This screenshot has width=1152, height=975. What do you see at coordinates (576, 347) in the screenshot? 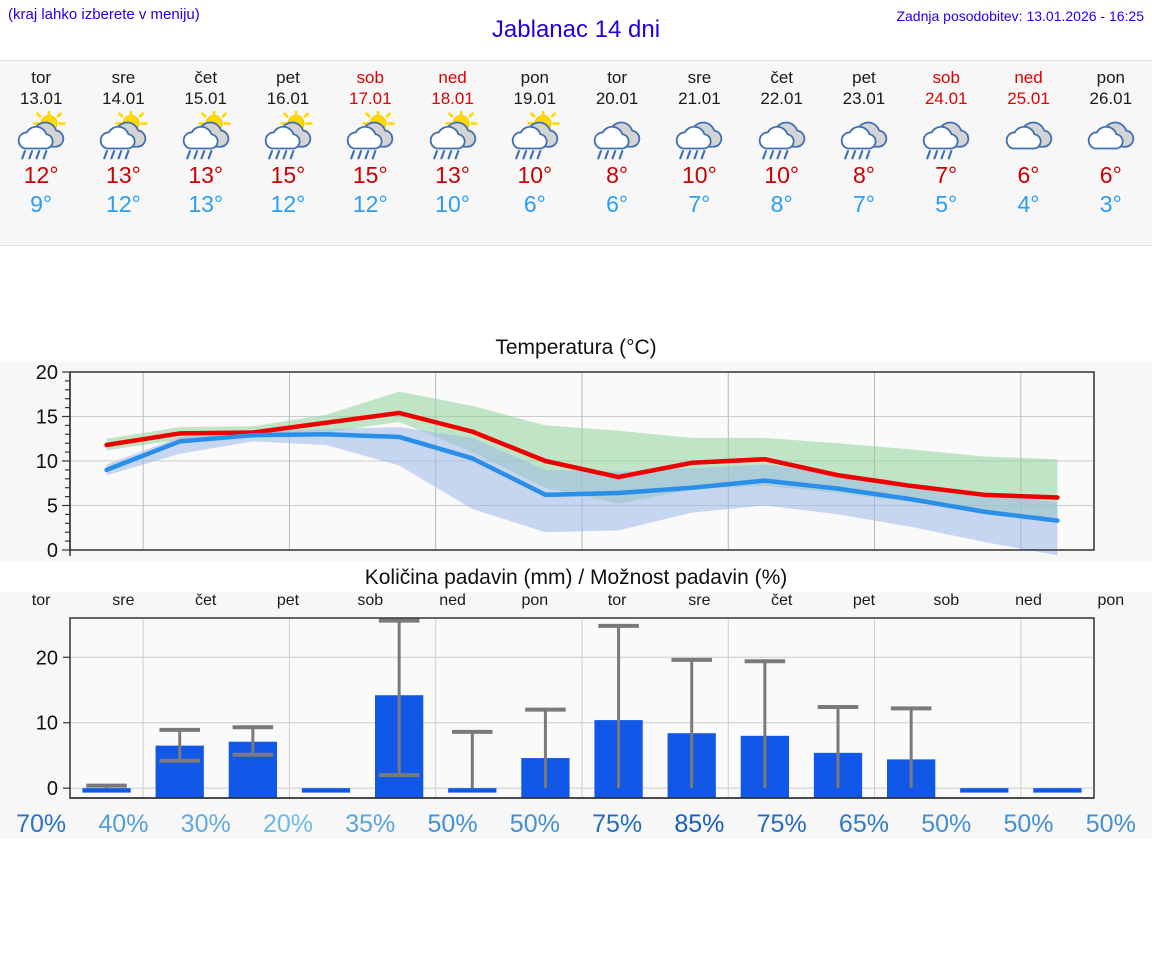
I see `temperature-chart-title: Temperatura (°C)` at bounding box center [576, 347].